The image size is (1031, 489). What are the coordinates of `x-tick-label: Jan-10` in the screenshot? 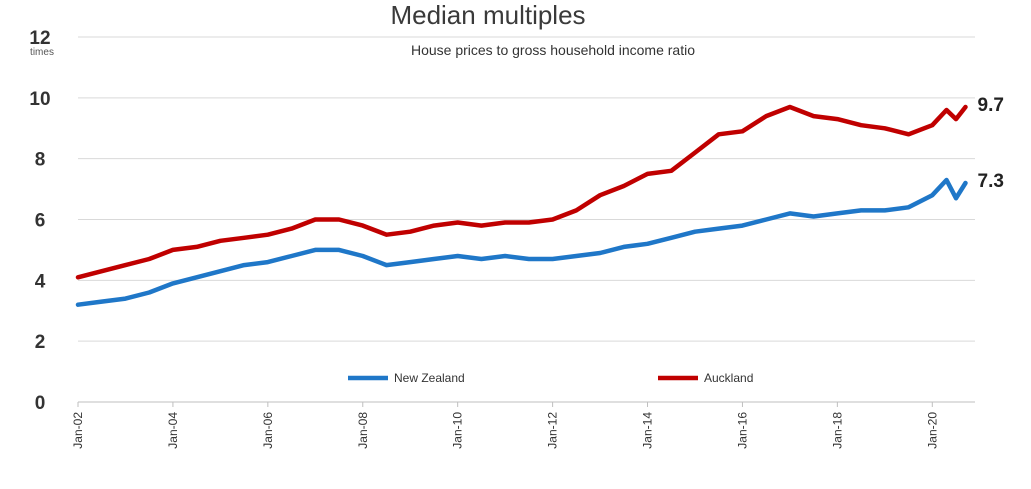 It's located at (458, 430).